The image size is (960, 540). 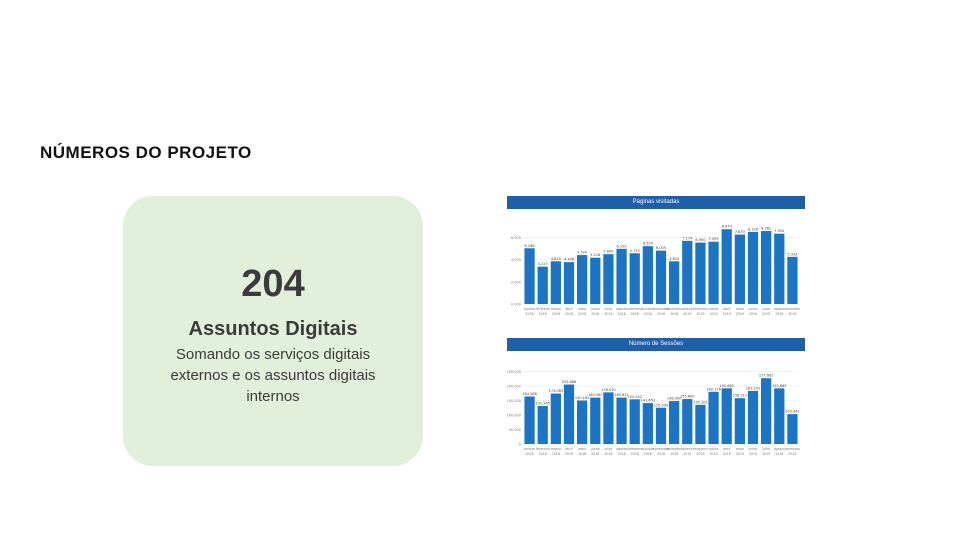 I want to click on y-tick-label: 0, so click(x=520, y=445).